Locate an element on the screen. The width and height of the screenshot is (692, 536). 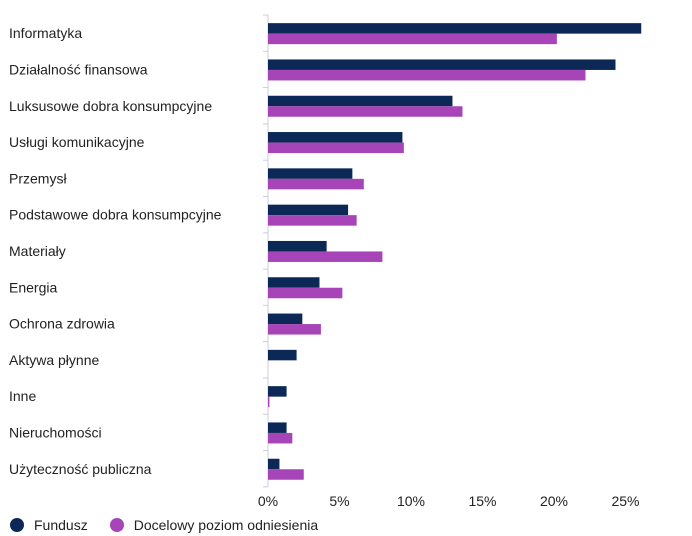
category-label: Ochrona zdrowia is located at coordinates (62, 324).